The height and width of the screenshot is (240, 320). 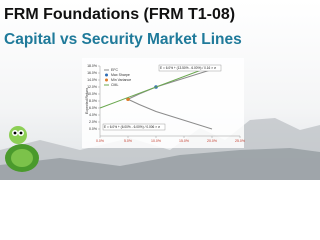 What do you see at coordinates (93, 101) in the screenshot?
I see `y-tick-label: 8.0%` at bounding box center [93, 101].